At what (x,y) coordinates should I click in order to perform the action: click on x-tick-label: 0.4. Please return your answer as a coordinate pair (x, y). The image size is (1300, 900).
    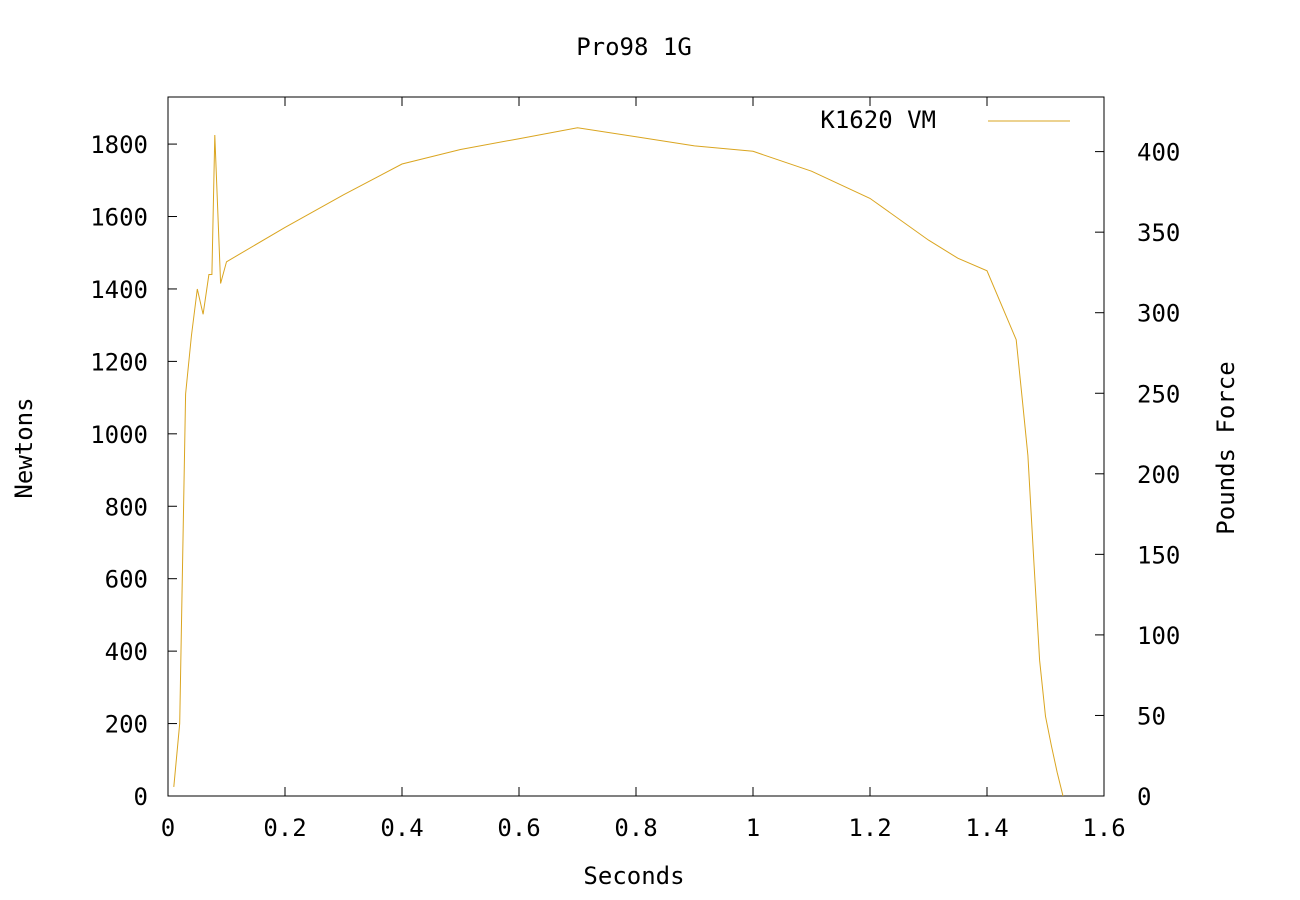
    Looking at the image, I should click on (401, 828).